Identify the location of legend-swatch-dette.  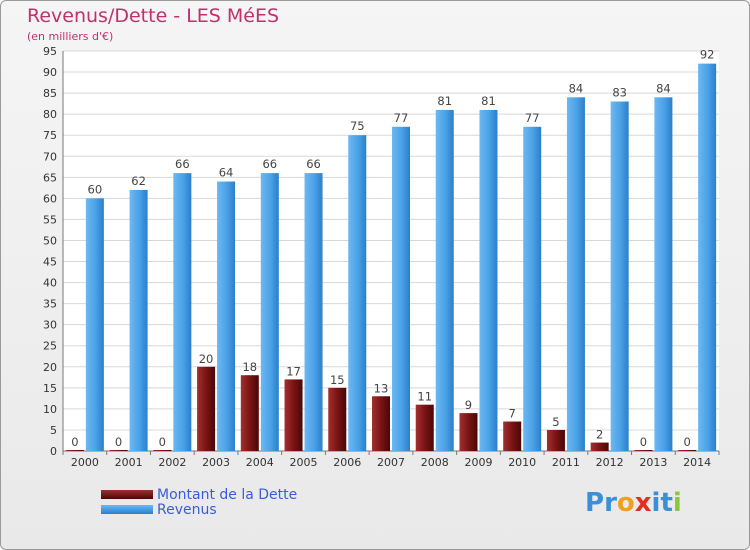
(127, 494).